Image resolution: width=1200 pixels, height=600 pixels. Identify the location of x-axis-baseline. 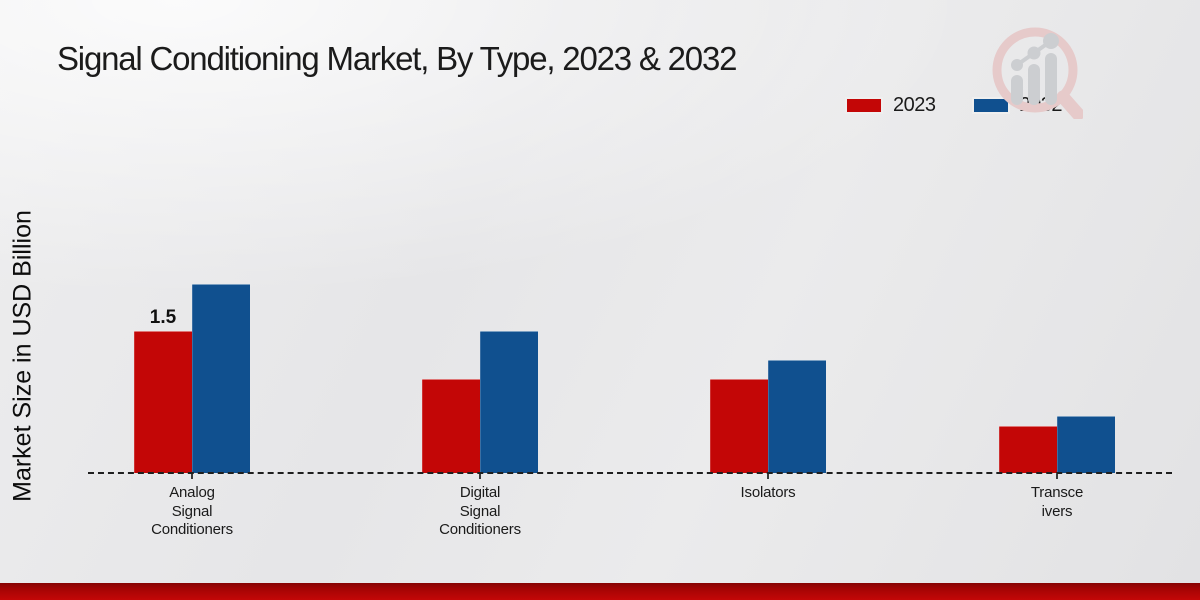
(630, 473).